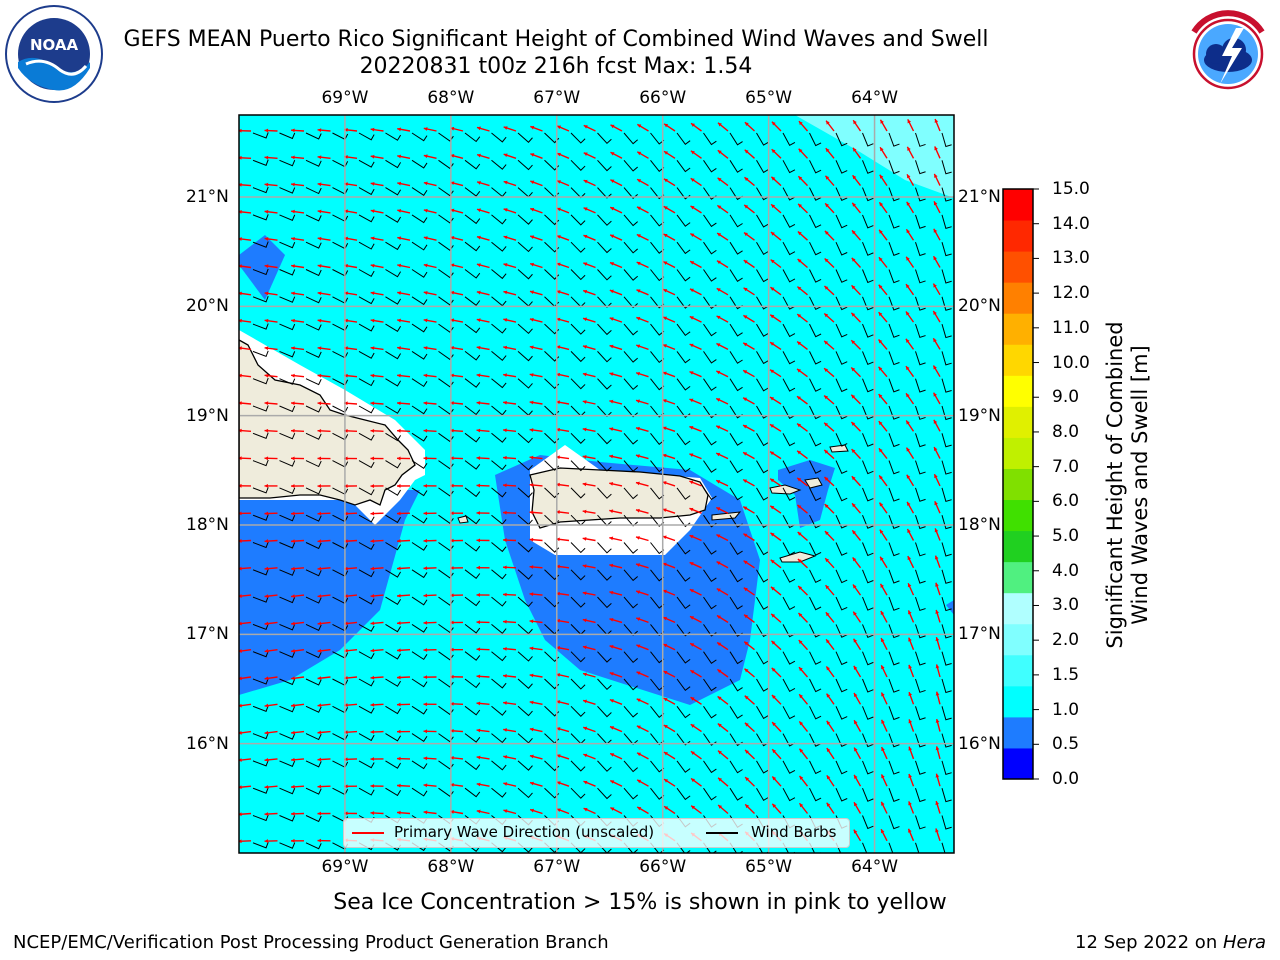 The width and height of the screenshot is (1280, 960). I want to click on colorbar-tick-label: 14.0, so click(1071, 223).